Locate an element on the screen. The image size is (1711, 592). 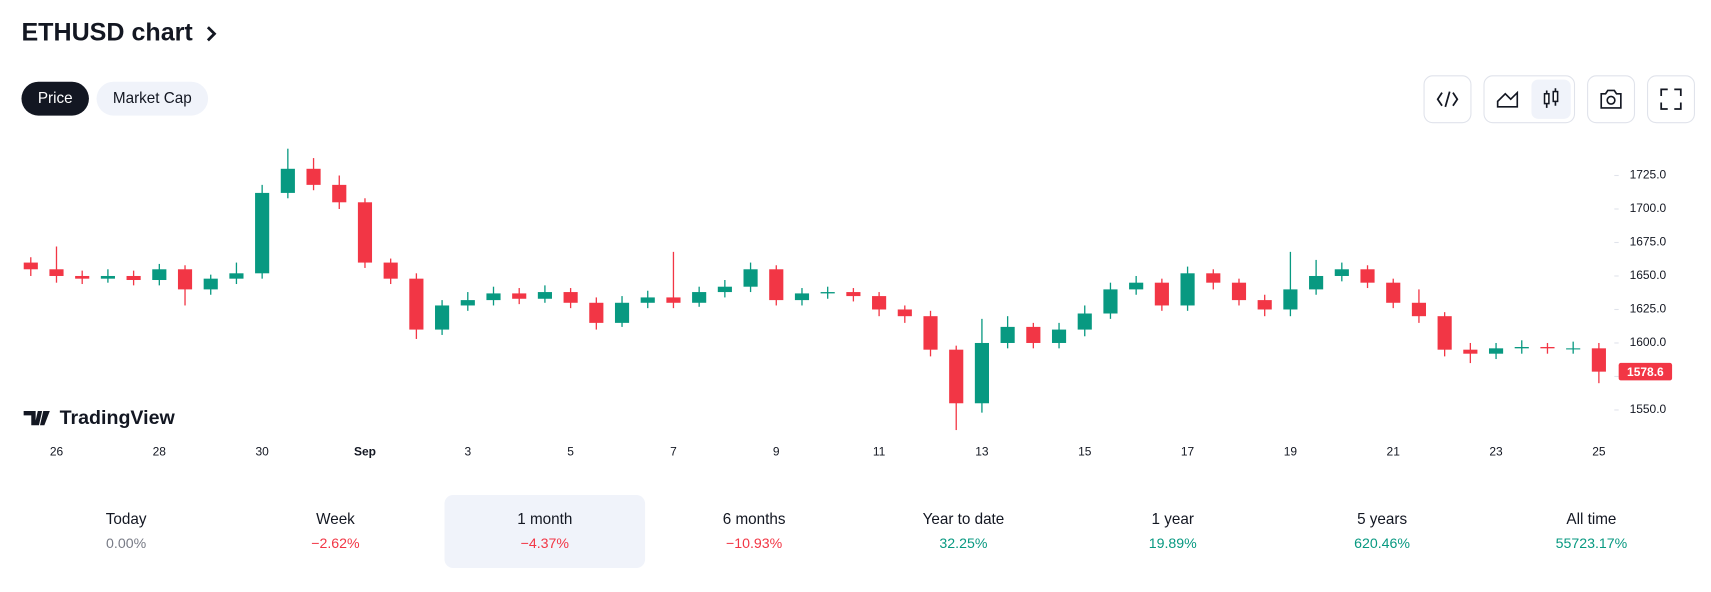
camera-lens is located at coordinates (1611, 100).